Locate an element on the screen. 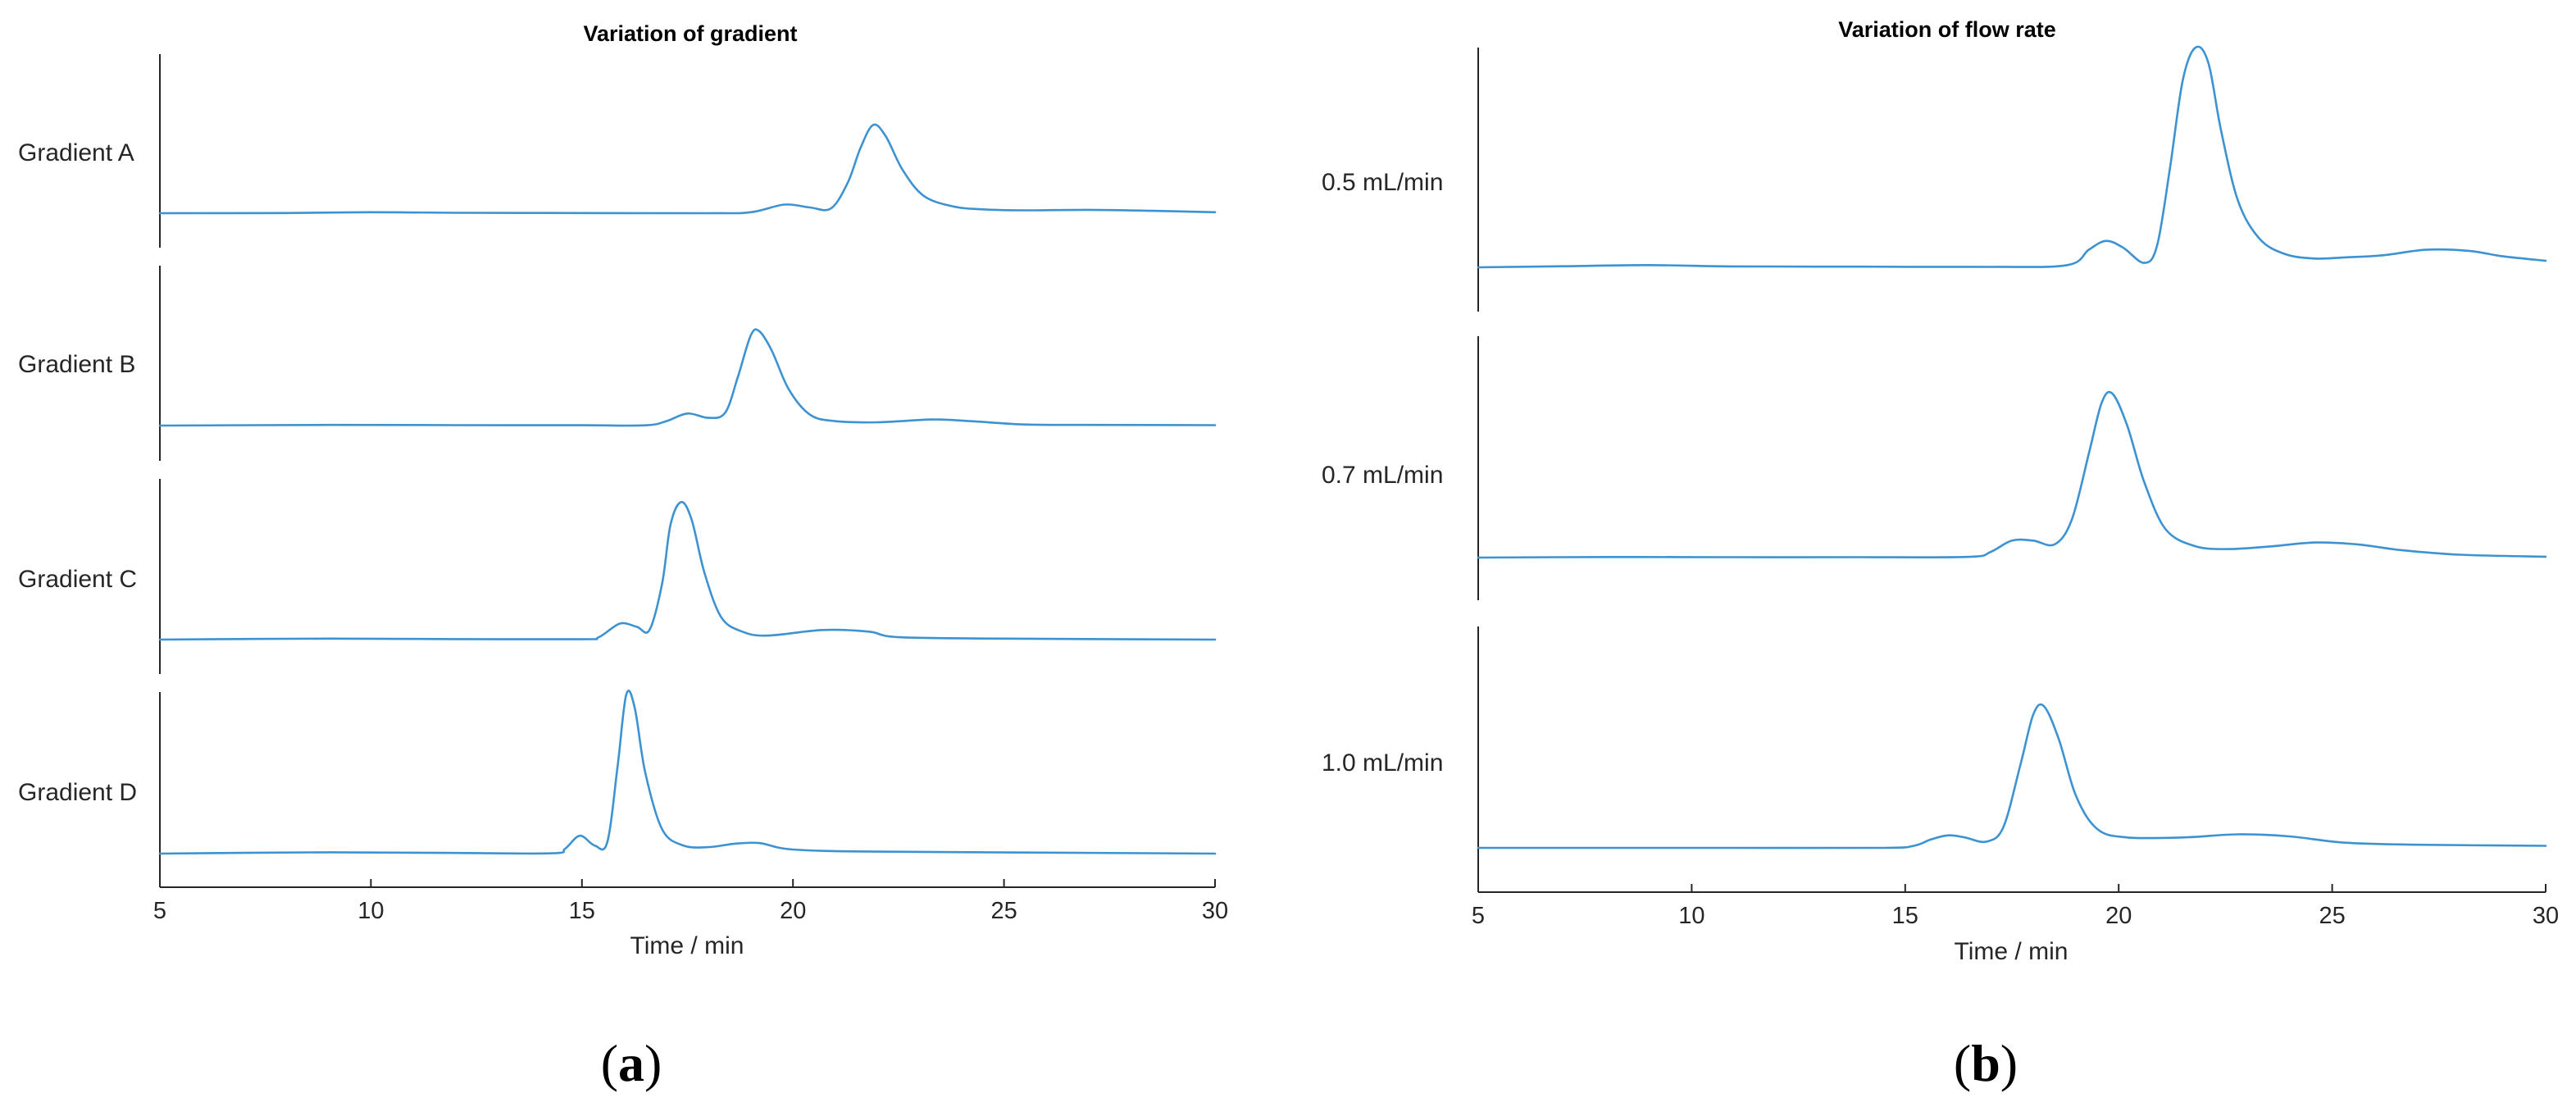  panel-label-a-letter: a is located at coordinates (631, 1063).